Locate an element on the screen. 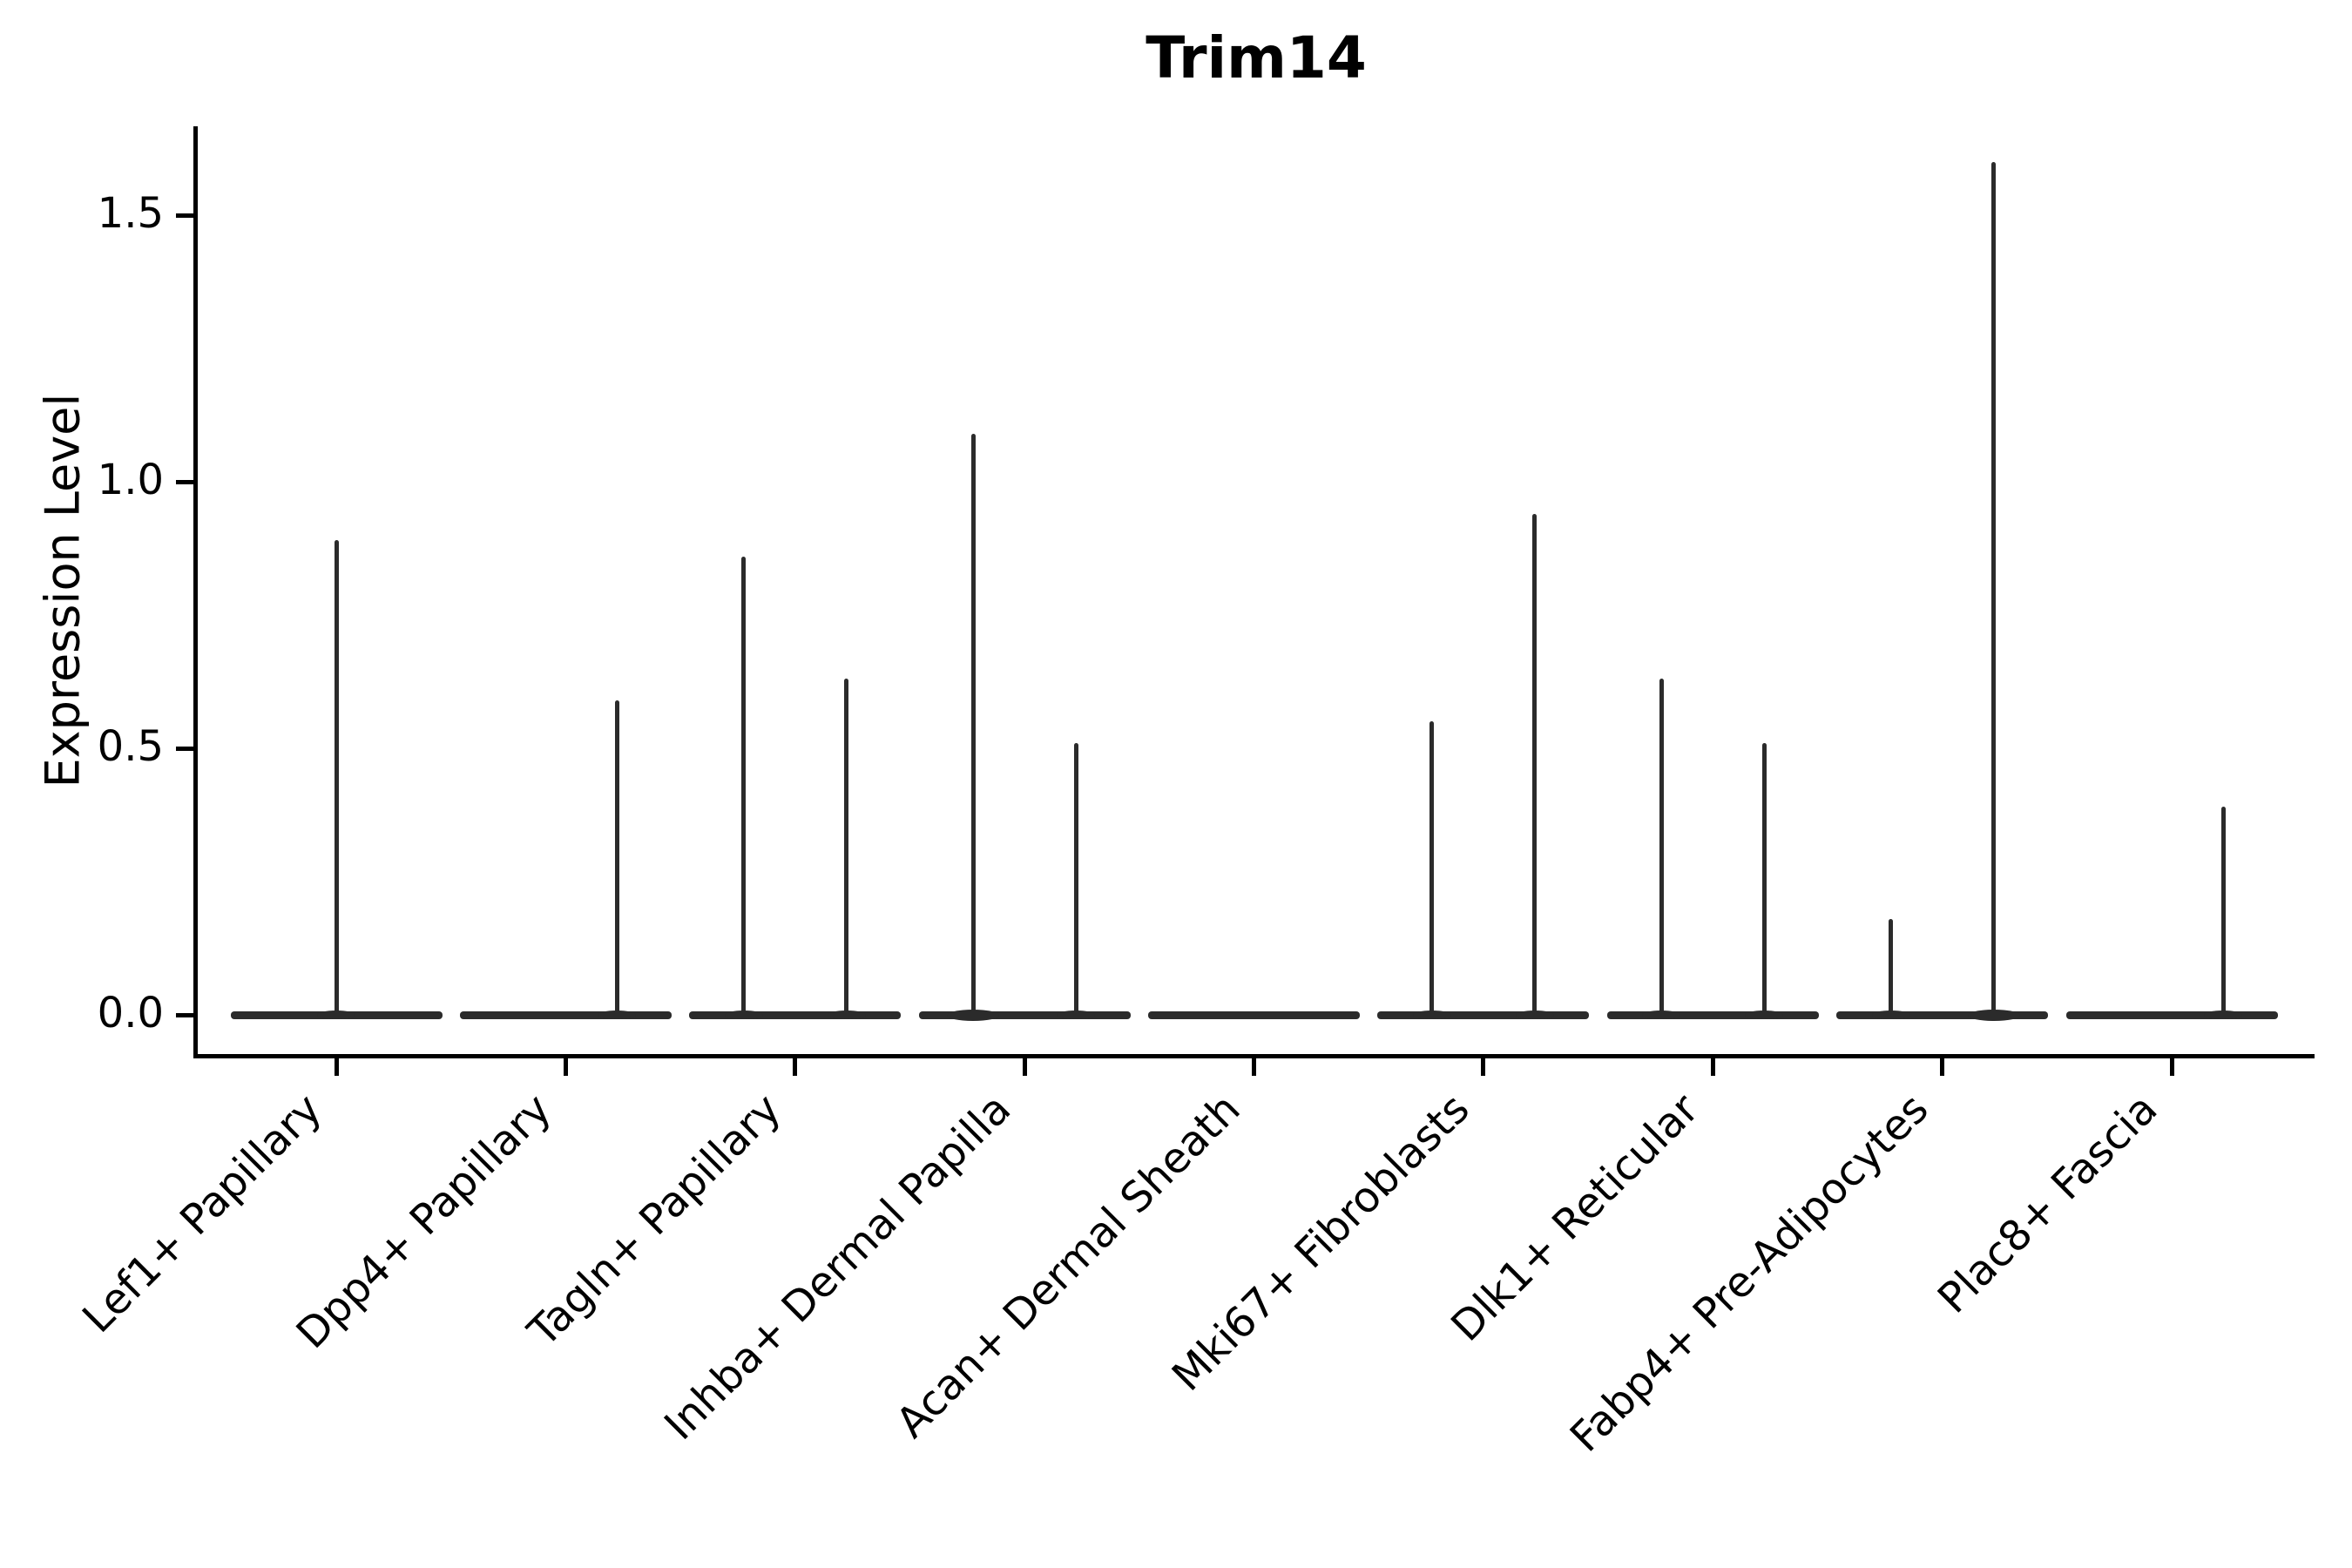  x-category-label: Dlk1+ Reticular is located at coordinates (1575, 1218).